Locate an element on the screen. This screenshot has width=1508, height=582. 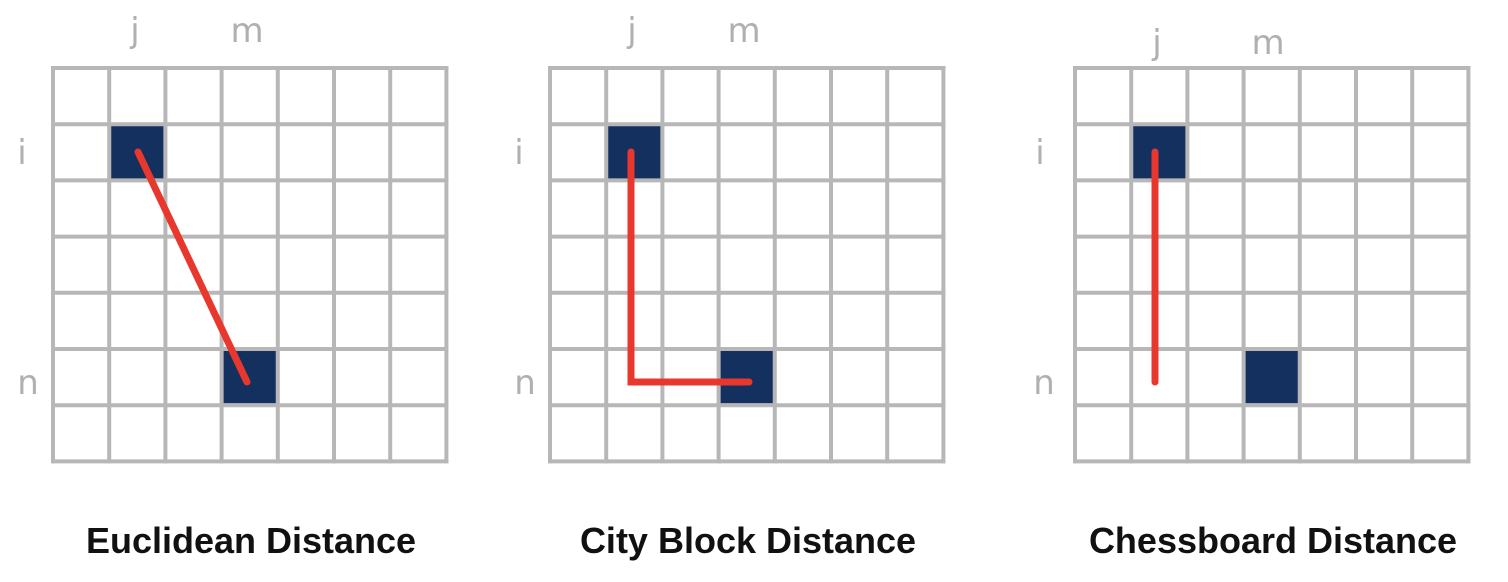
cells-layer is located at coordinates (1215, 265).